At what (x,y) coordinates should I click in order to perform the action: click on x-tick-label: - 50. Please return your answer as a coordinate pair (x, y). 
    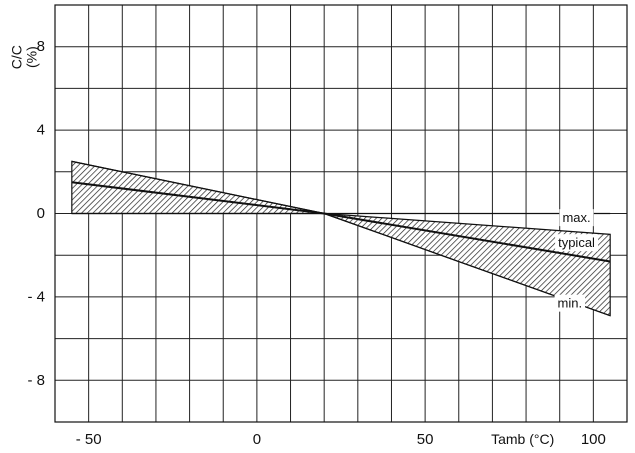
    Looking at the image, I should click on (89, 439).